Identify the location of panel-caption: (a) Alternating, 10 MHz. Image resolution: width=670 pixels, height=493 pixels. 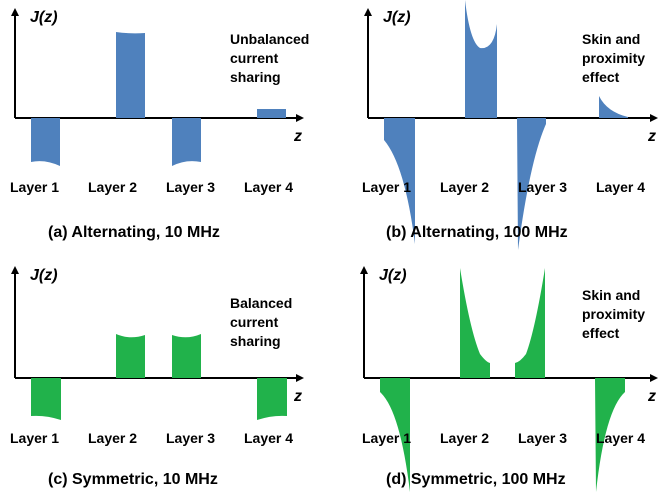
(134, 232).